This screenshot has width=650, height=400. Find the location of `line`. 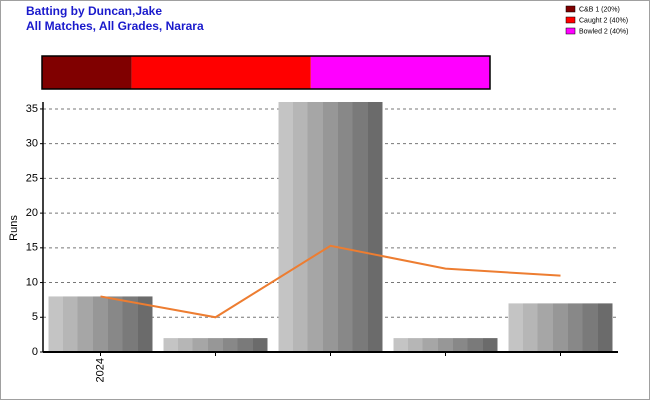

line is located at coordinates (330, 281).